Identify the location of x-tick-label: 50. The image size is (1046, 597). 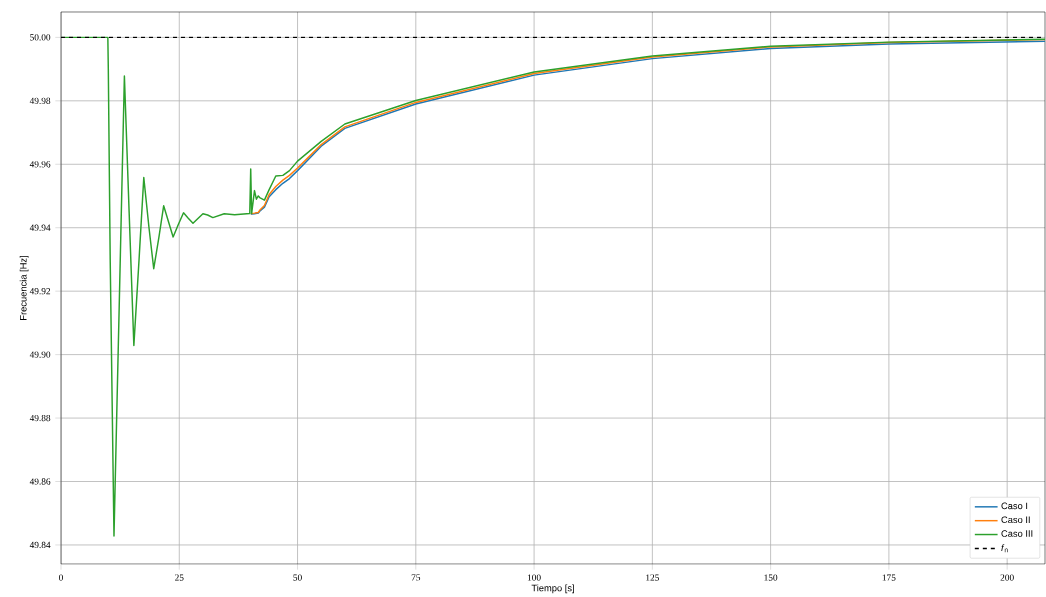
(297, 577).